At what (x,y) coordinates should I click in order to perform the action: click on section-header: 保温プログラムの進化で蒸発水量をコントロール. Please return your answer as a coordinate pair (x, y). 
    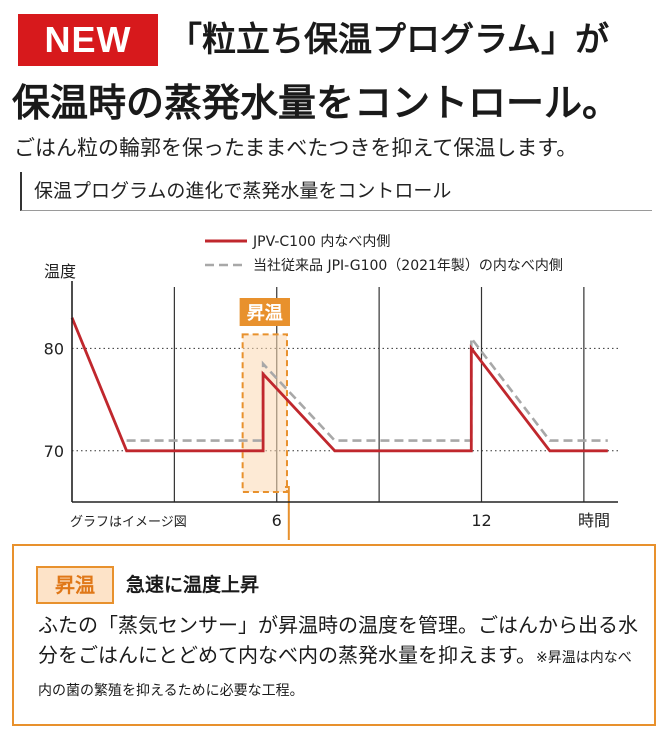
    Looking at the image, I should click on (336, 191).